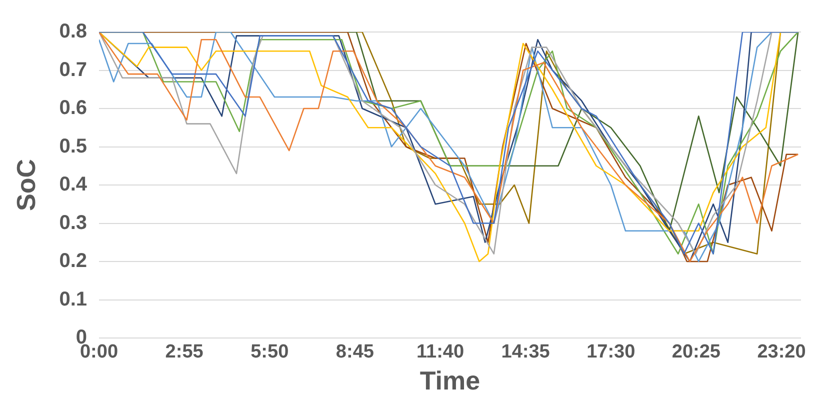 This screenshot has width=827, height=410. I want to click on x-tick-label: 5:50, so click(269, 352).